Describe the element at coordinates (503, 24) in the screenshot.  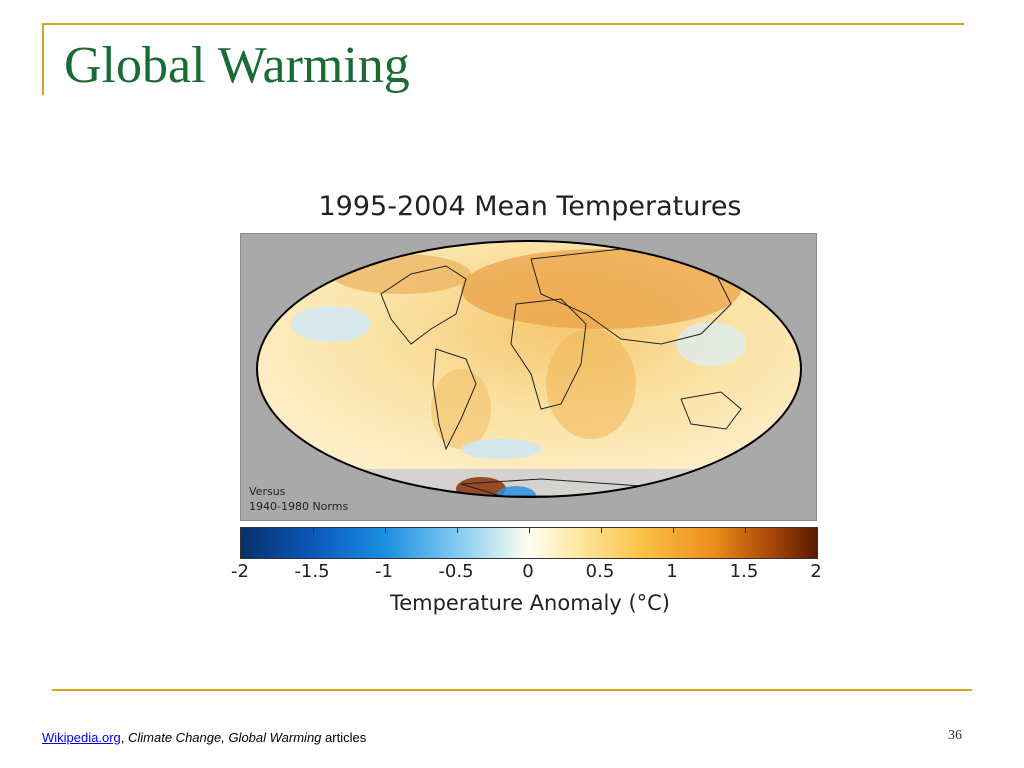
I see `slide-frame-top-rule` at that location.